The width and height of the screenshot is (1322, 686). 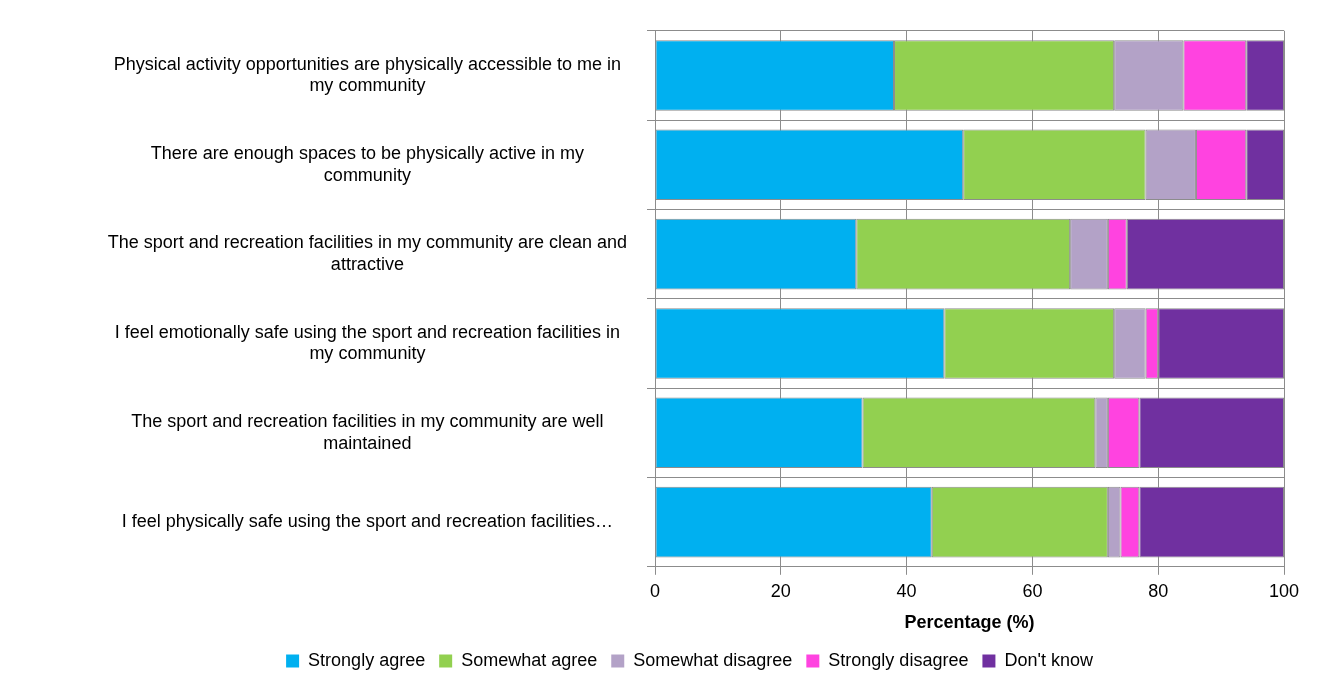 What do you see at coordinates (969, 622) in the screenshot?
I see `x-axis-title: Percentage (%)` at bounding box center [969, 622].